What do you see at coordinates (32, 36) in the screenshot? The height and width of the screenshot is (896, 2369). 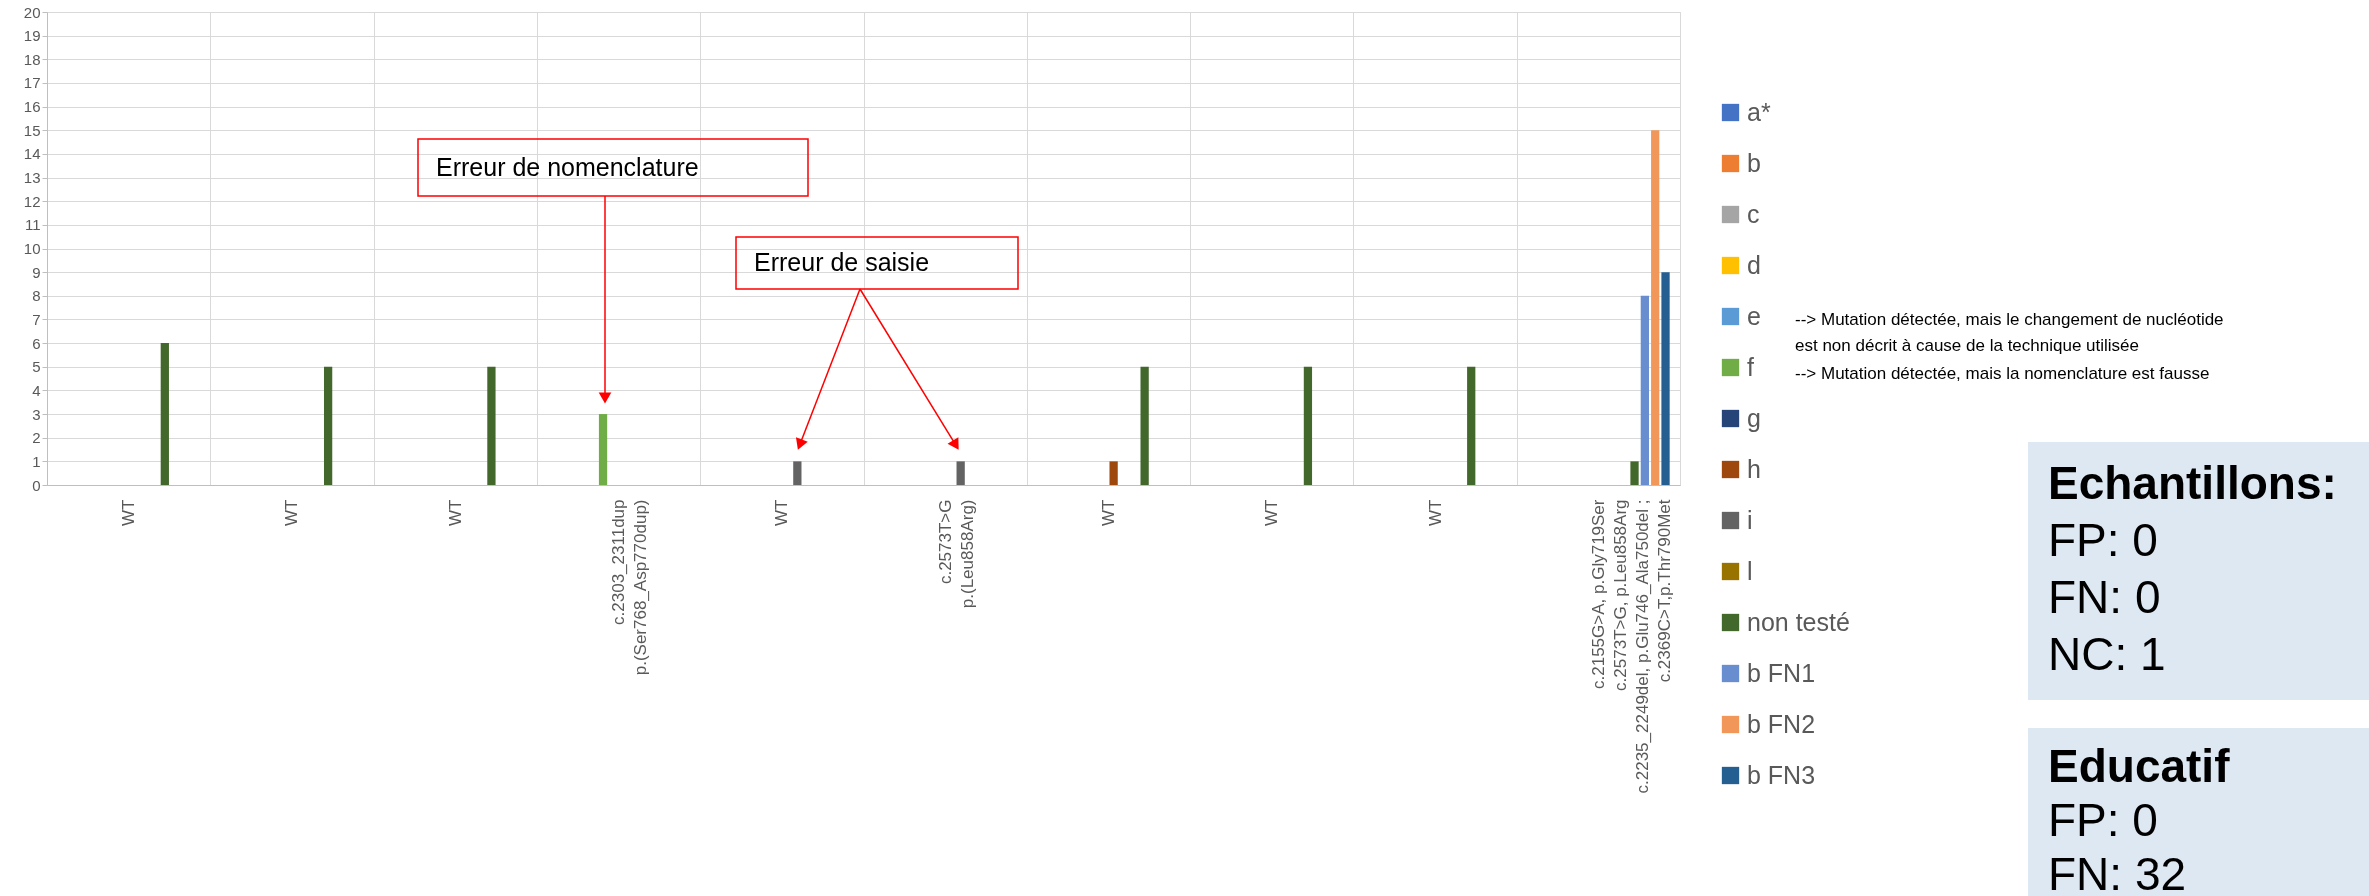 I see `y-tick-label: 19` at bounding box center [32, 36].